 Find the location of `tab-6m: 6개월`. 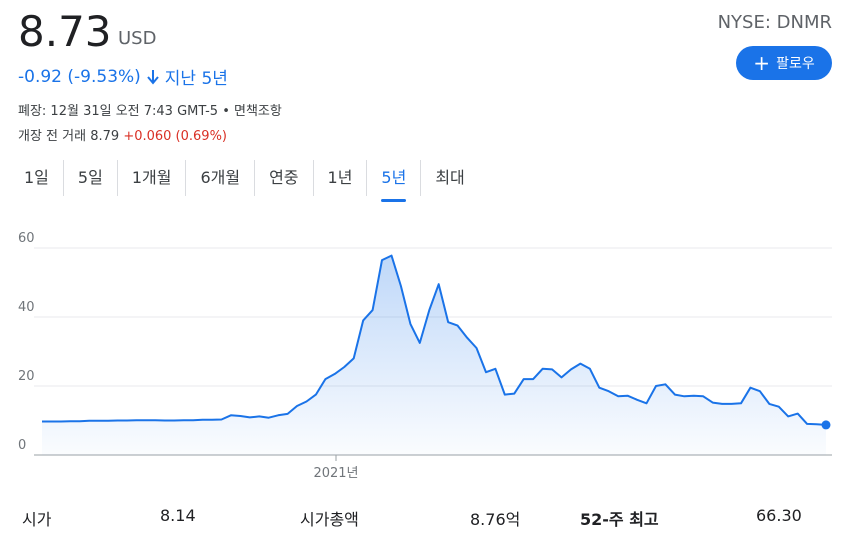

tab-6m: 6개월 is located at coordinates (219, 178).